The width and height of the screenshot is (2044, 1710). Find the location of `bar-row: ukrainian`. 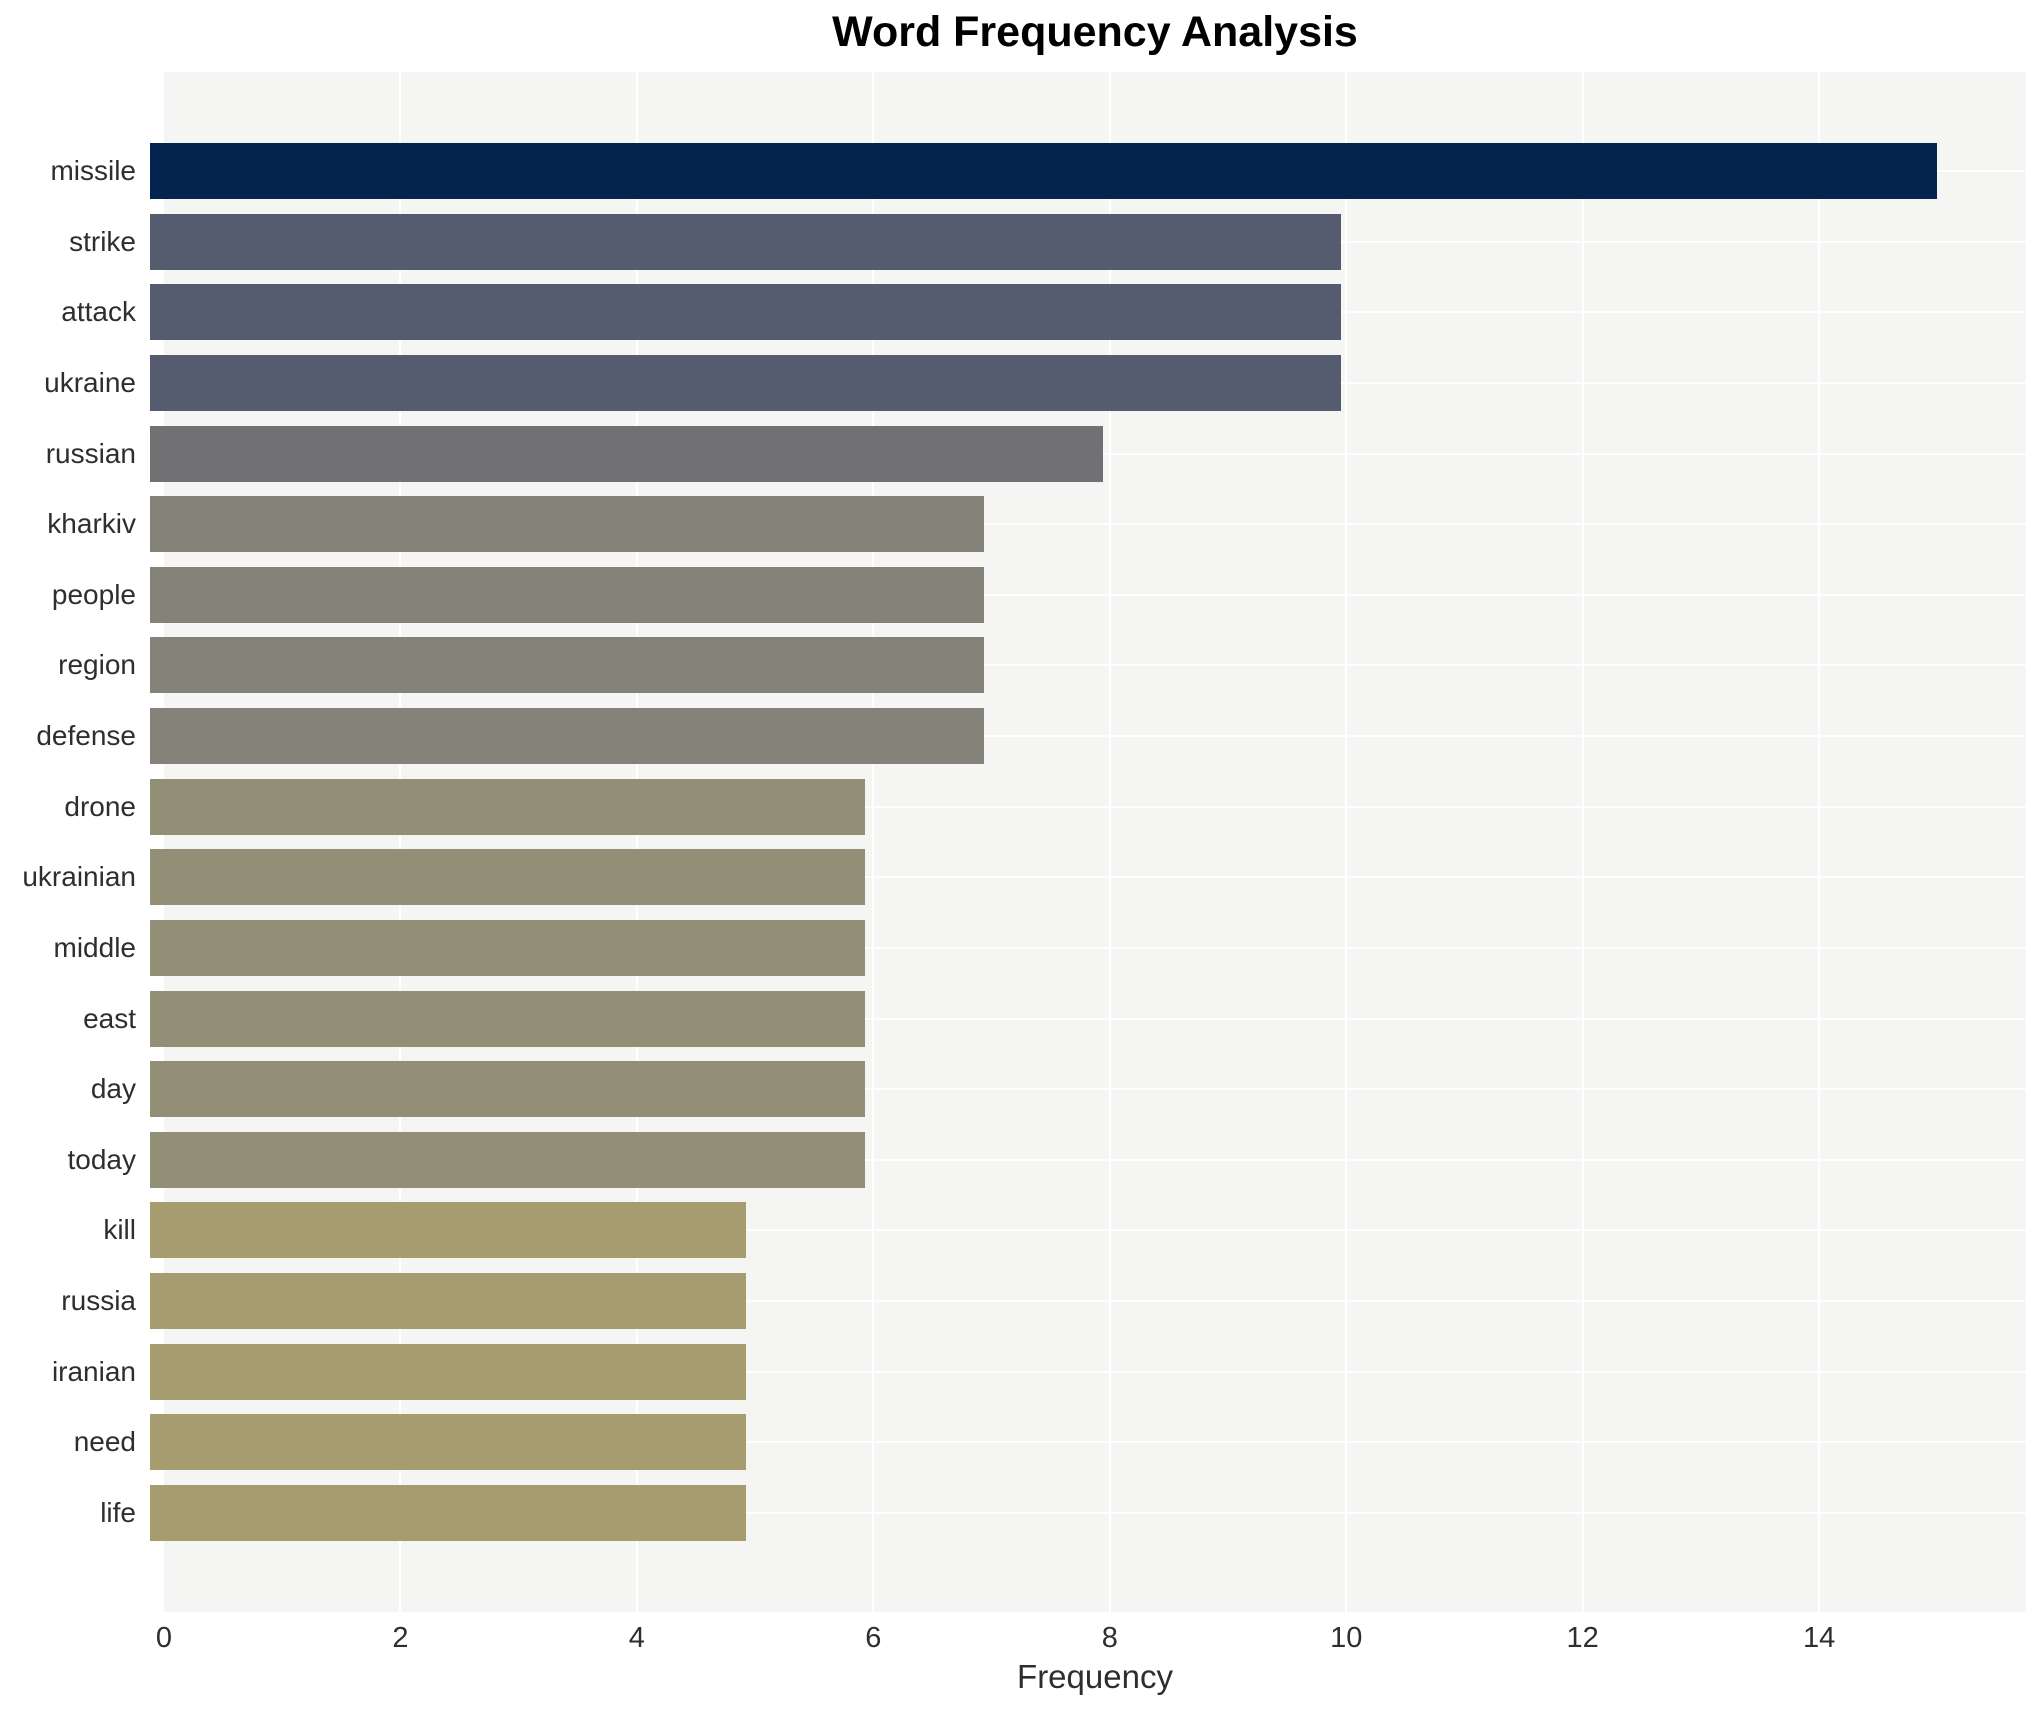

bar-row: ukrainian is located at coordinates (1022, 877).